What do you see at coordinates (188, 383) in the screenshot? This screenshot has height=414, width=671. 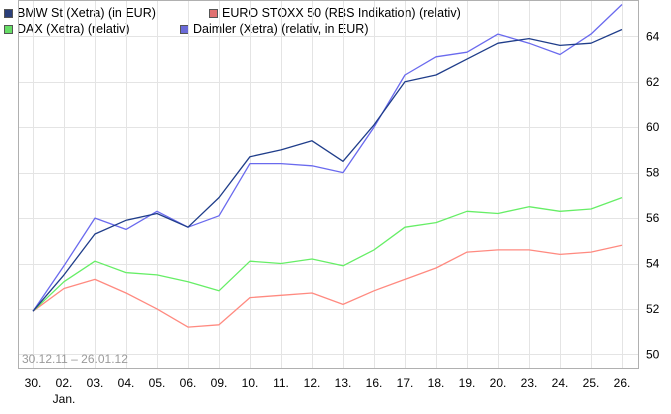 I see `x-tick-label: 06.` at bounding box center [188, 383].